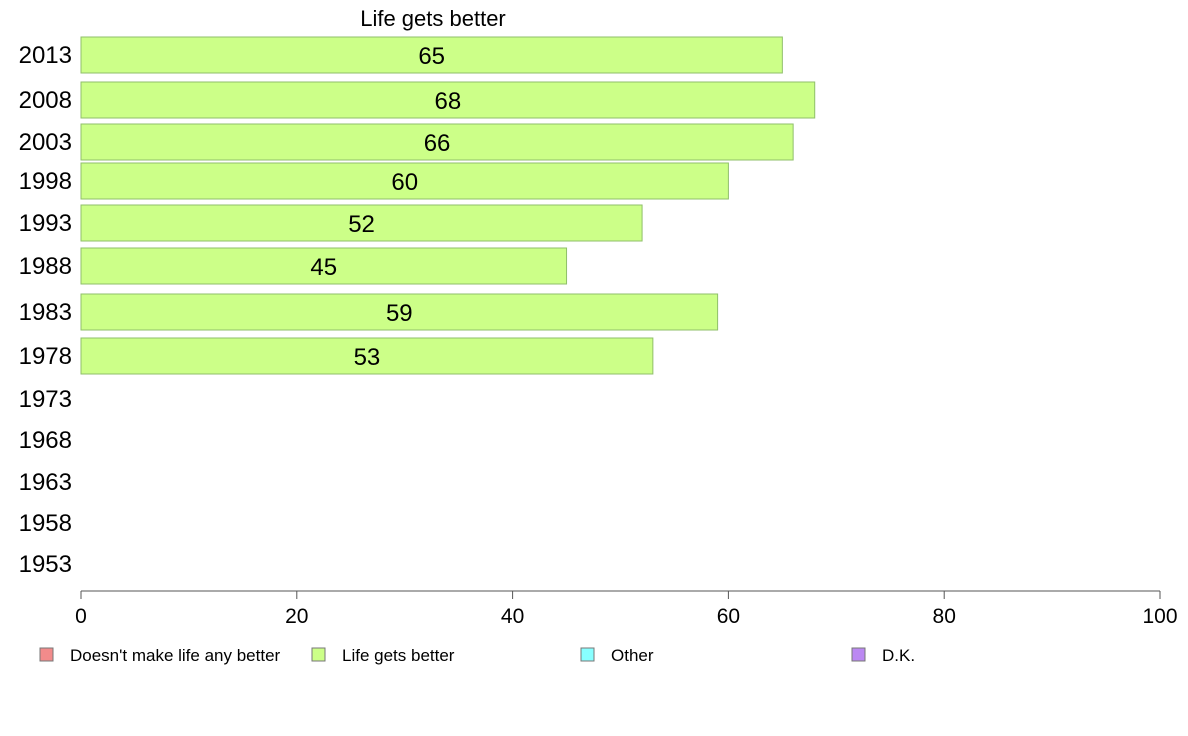 This screenshot has height=736, width=1188. I want to click on category-label-1993: 1993, so click(45, 223).